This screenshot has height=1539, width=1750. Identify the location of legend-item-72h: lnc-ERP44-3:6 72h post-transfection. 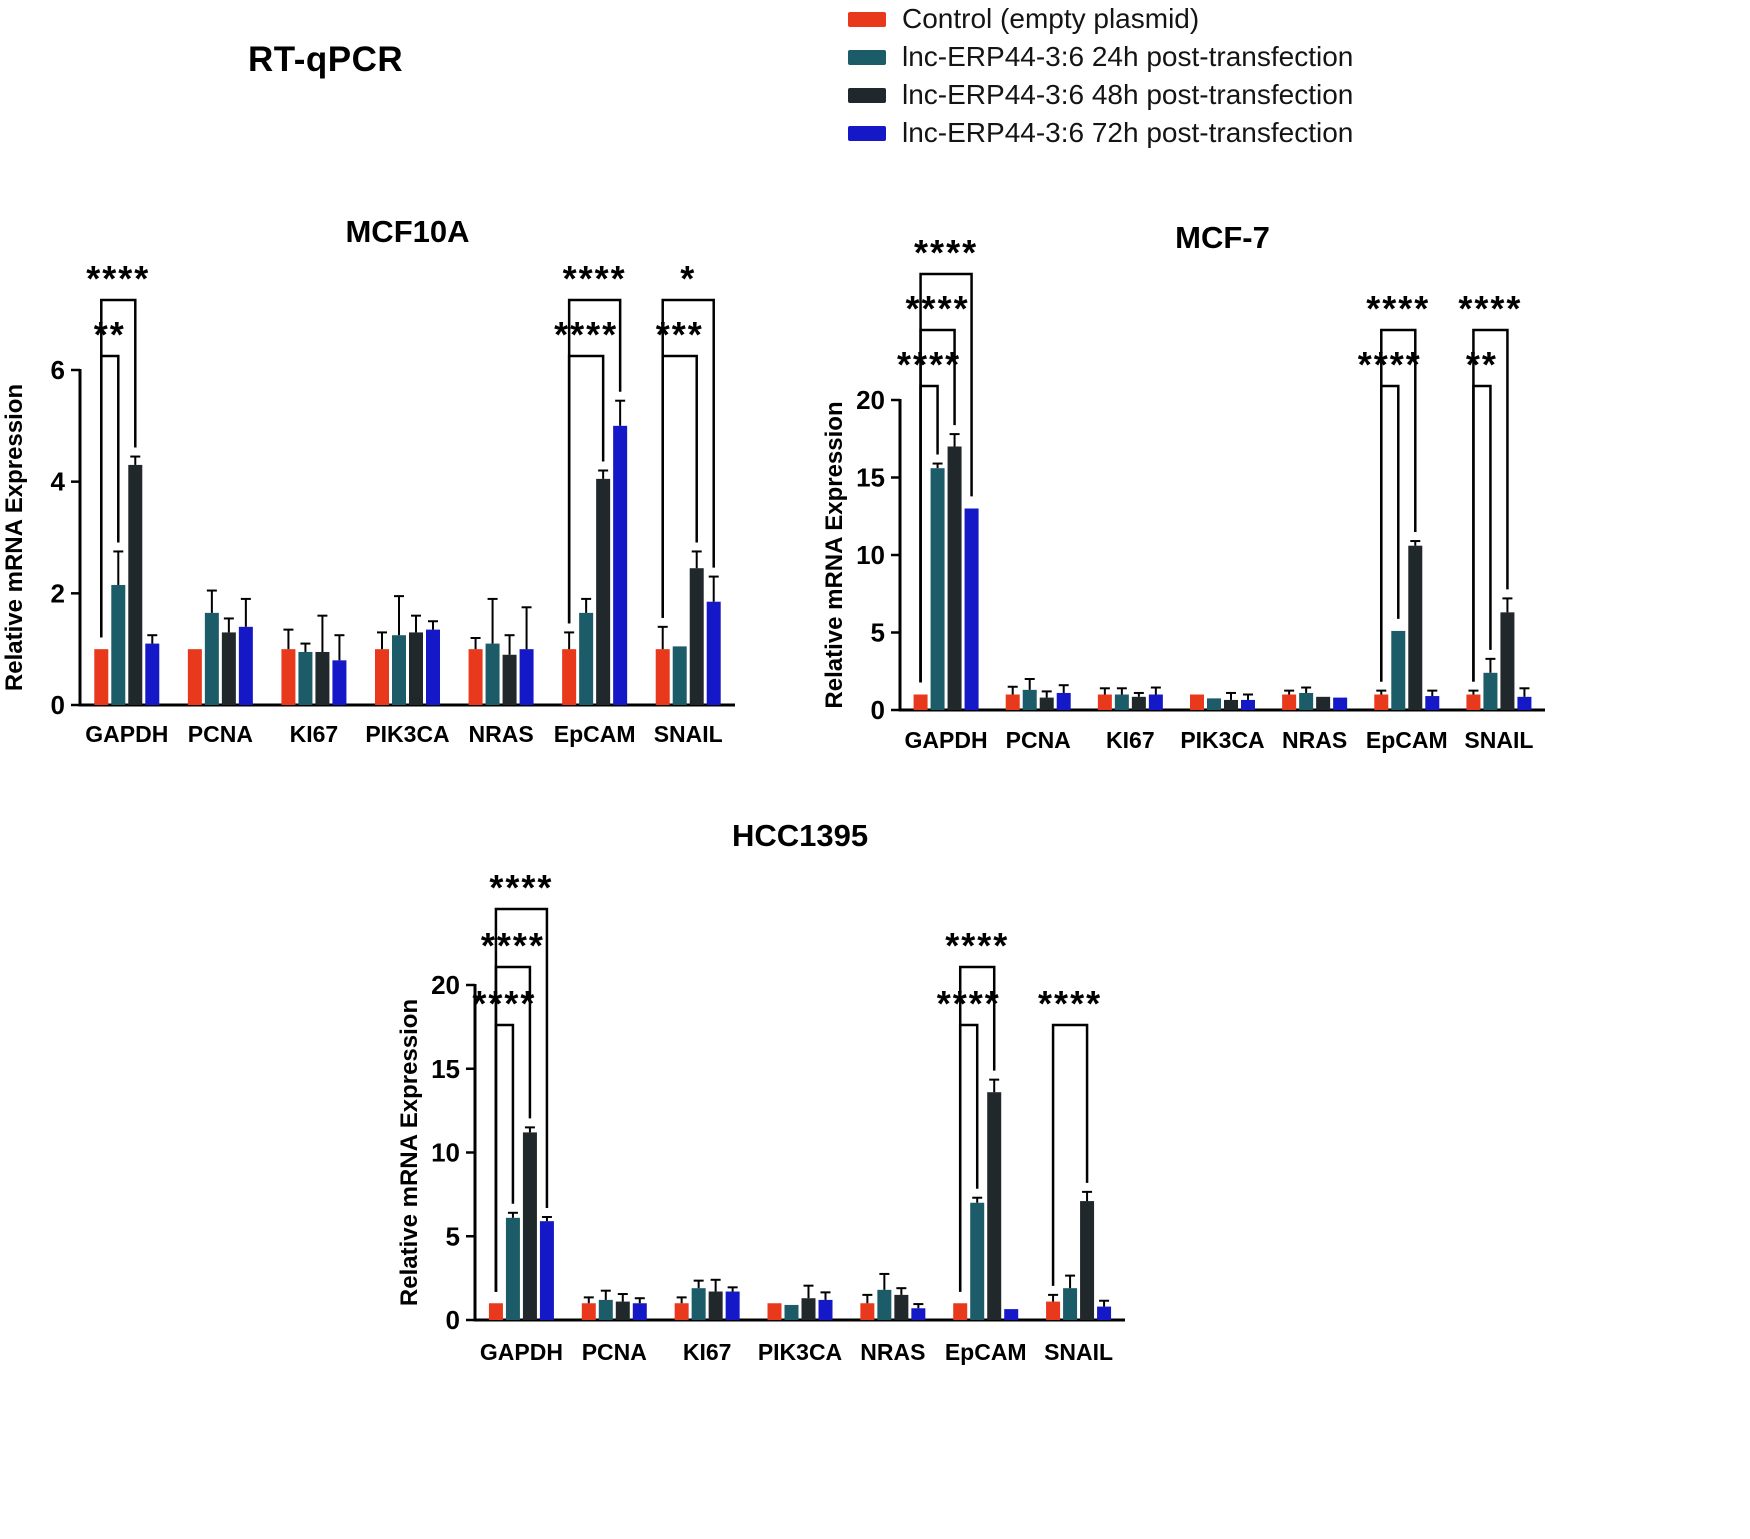
(1100, 133).